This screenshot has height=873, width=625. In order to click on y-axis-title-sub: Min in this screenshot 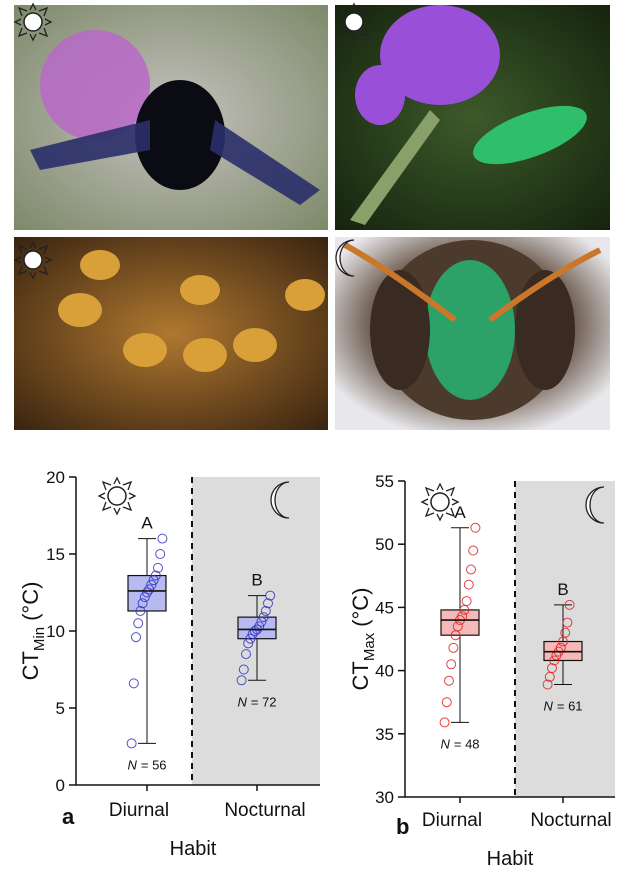, I will do `click(39, 639)`.